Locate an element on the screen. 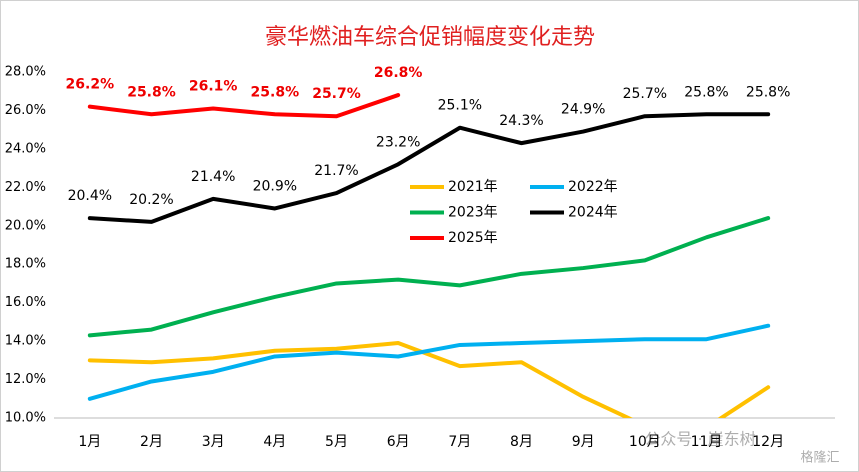 Image resolution: width=859 pixels, height=472 pixels. y-tick-label: 12.0% is located at coordinates (25, 379).